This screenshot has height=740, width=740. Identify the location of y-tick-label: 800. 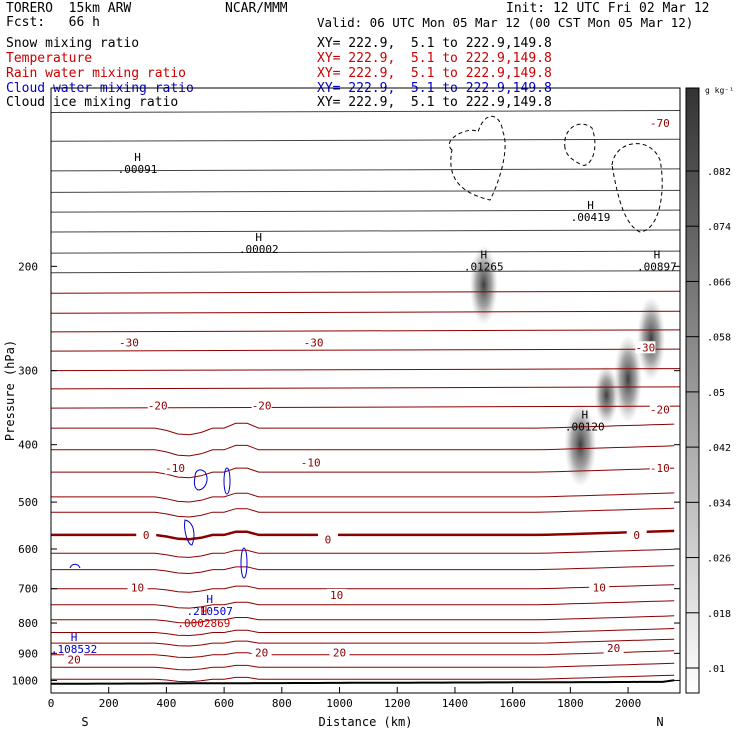
(28, 623).